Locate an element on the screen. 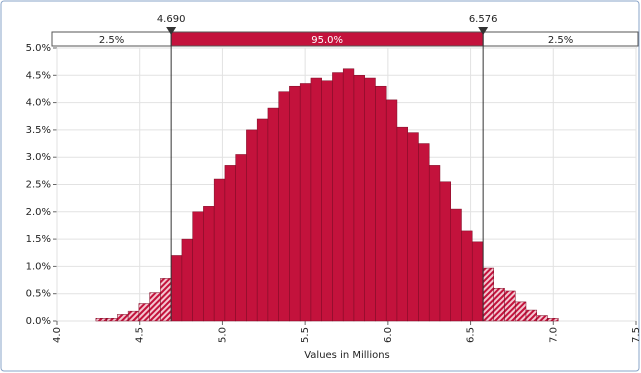  y-tick-label: 4.0% is located at coordinates (38, 103).